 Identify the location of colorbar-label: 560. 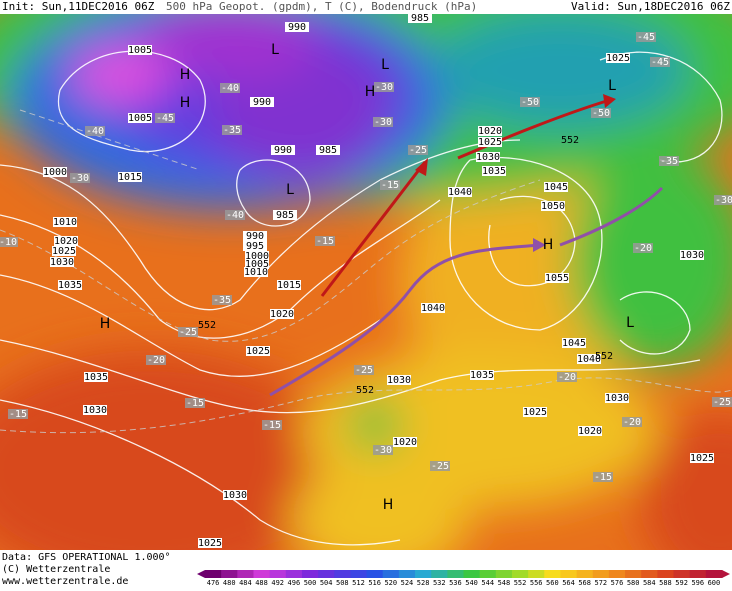
(552, 583).